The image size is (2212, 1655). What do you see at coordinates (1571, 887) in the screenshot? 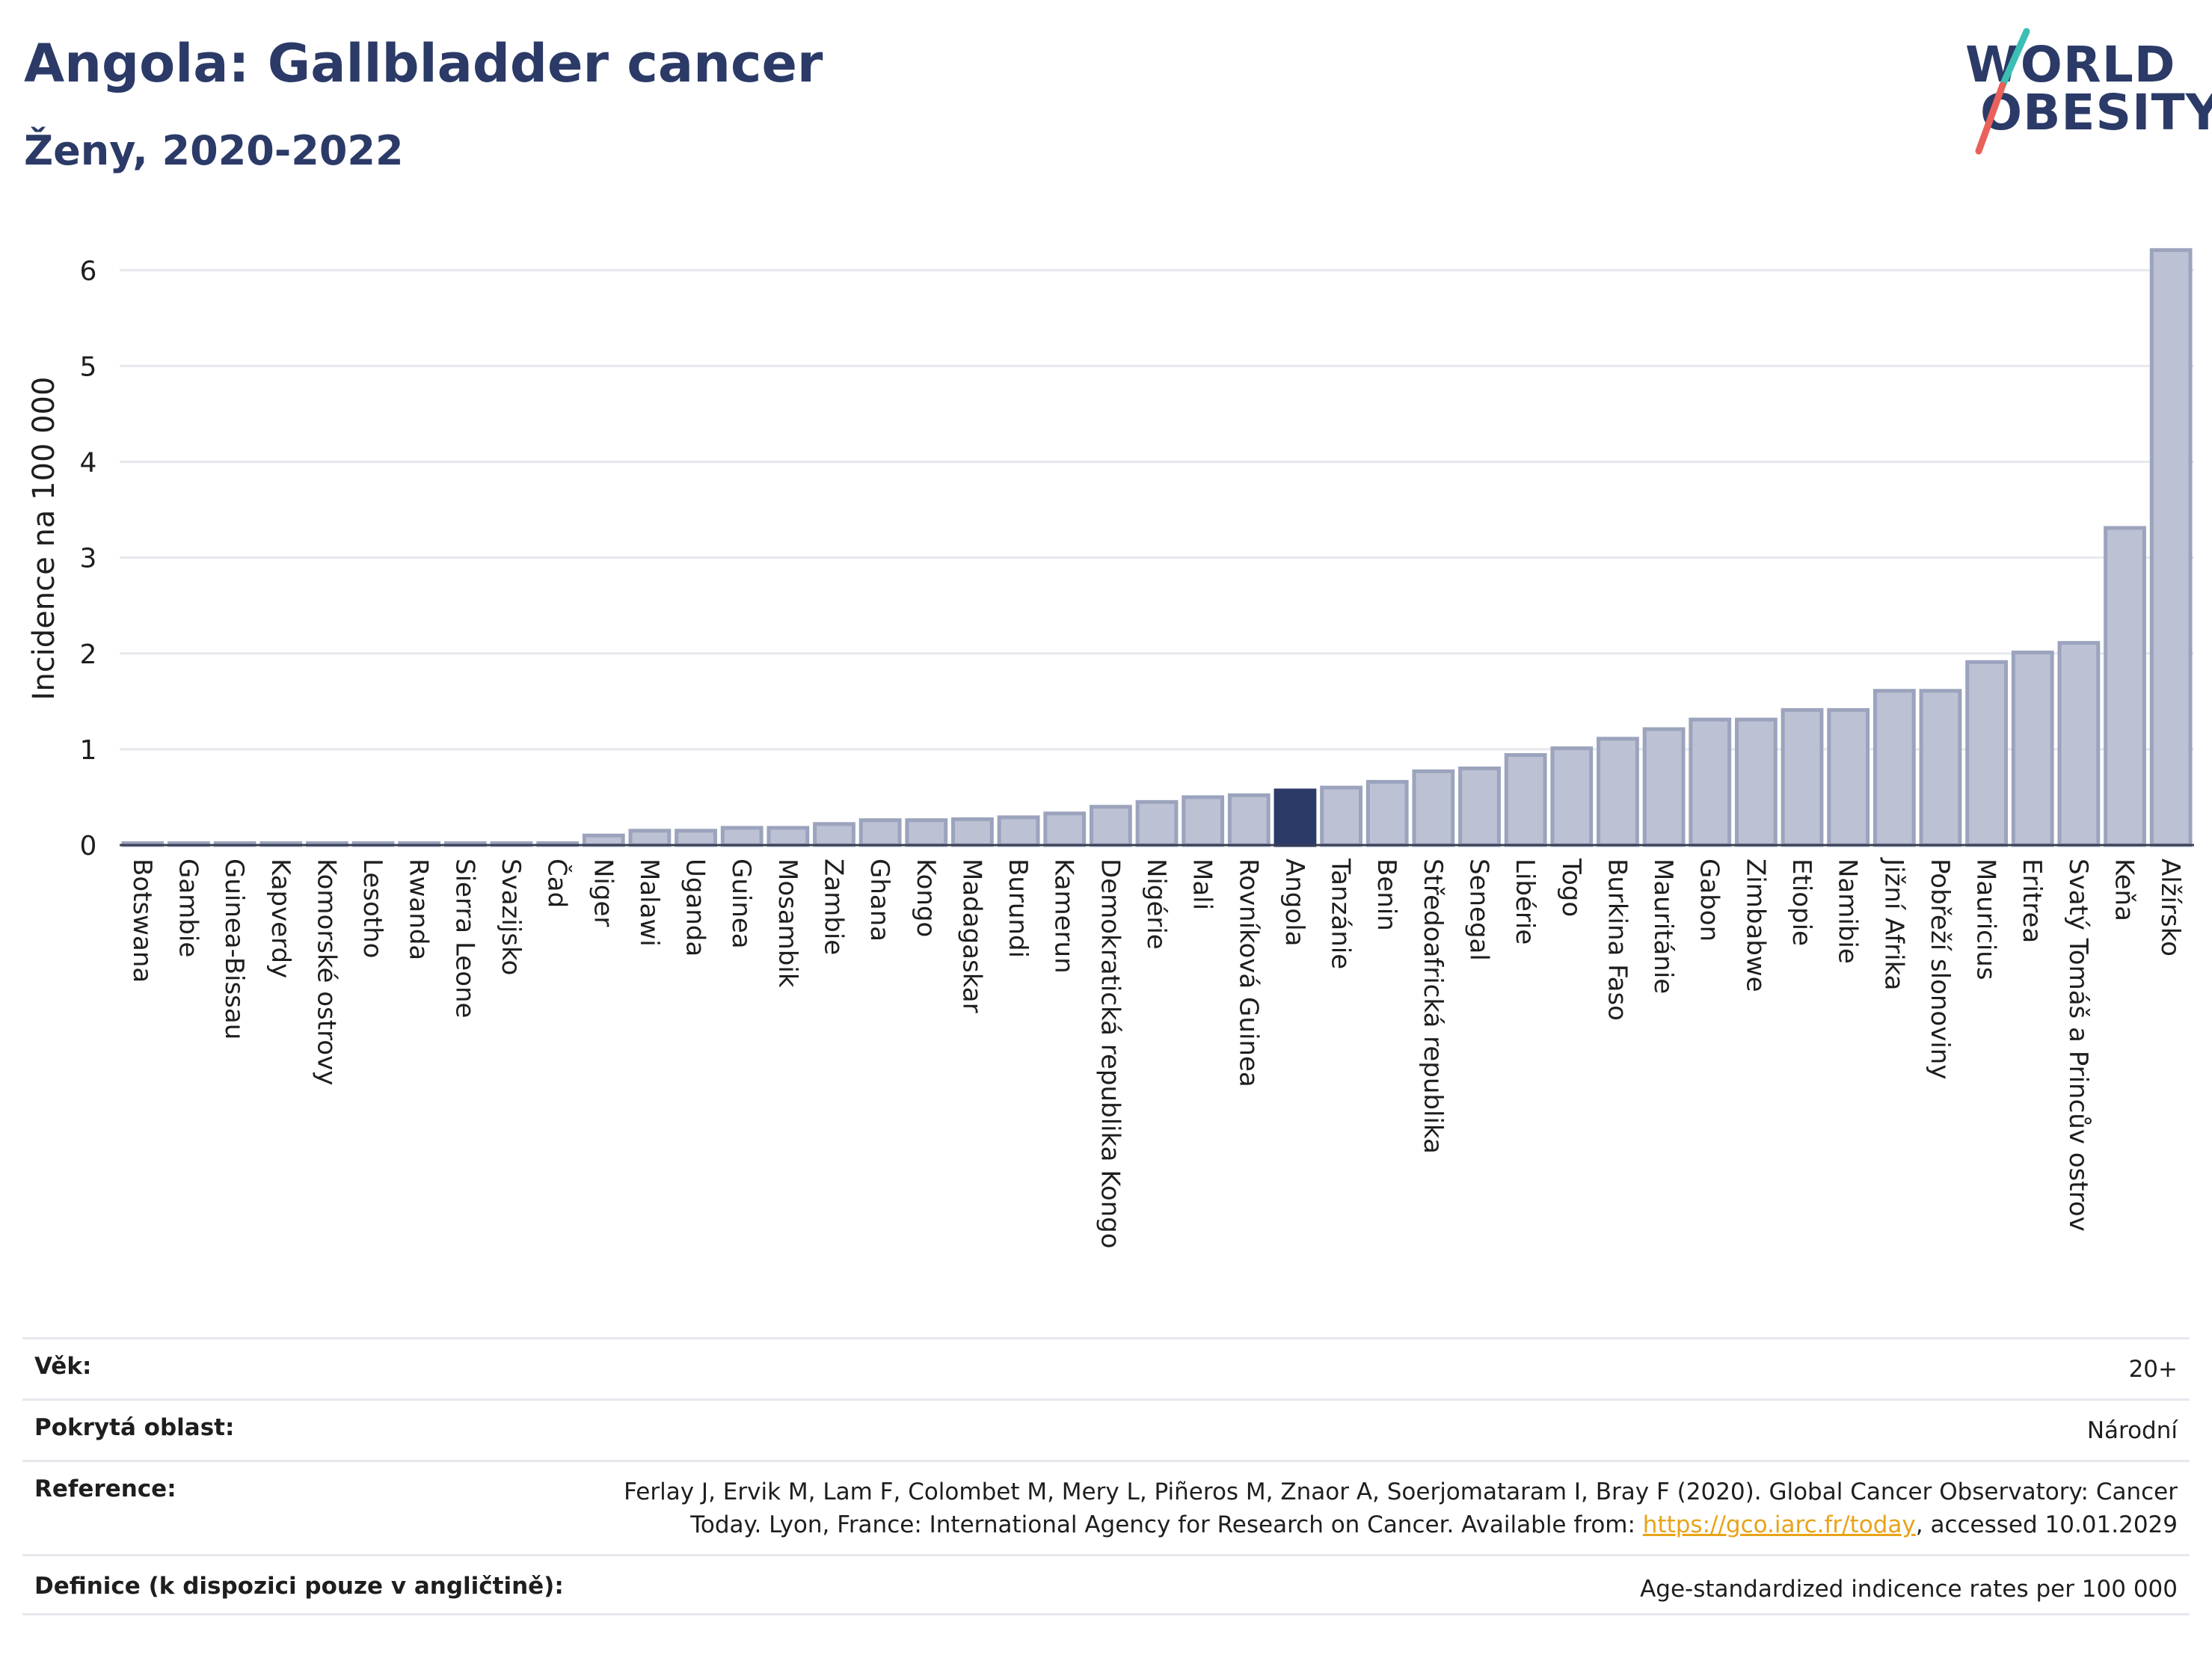
I see `x-tick-label: Togo` at bounding box center [1571, 887].